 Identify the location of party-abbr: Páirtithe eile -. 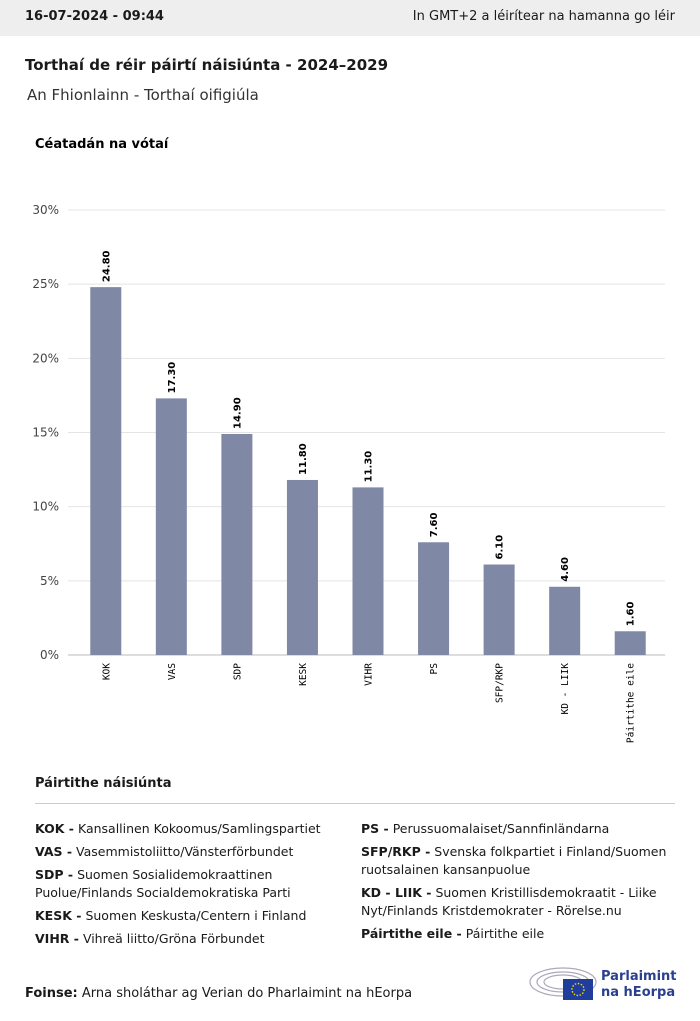
(411, 933).